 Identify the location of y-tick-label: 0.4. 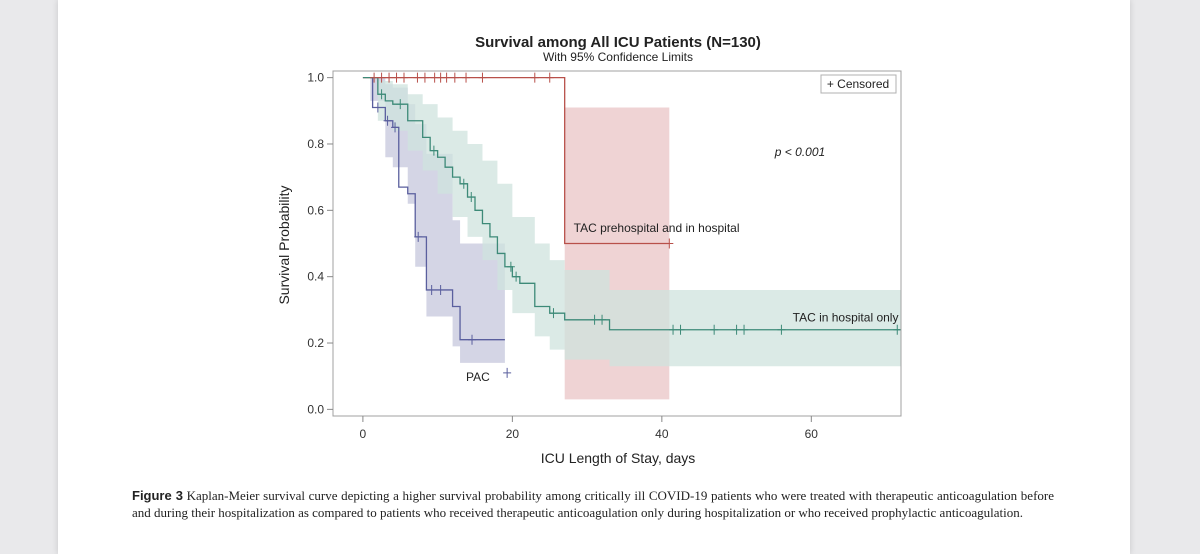
(315, 277).